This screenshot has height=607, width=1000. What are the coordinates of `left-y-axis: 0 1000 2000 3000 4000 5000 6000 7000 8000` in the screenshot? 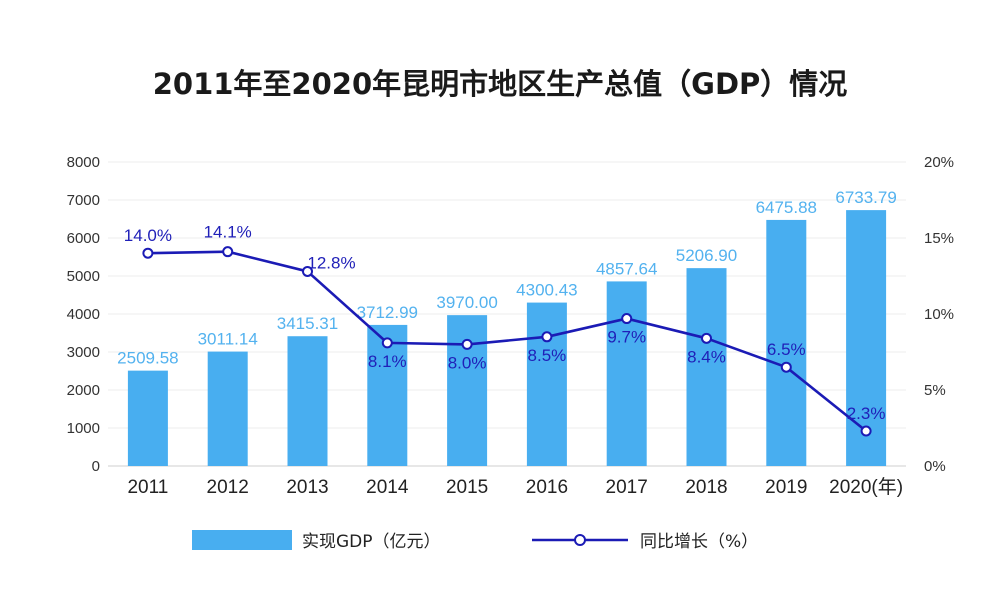 It's located at (83, 314).